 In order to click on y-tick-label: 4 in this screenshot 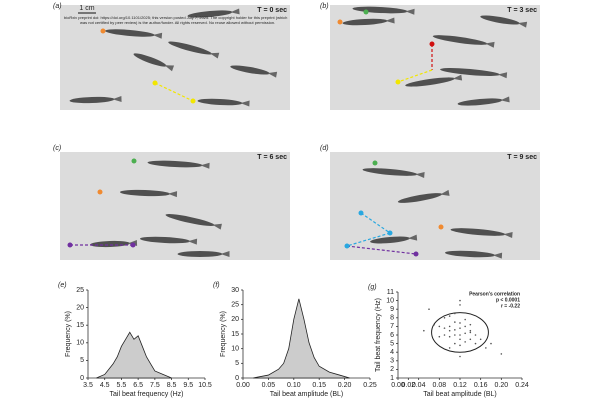, I will do `click(392, 352)`.